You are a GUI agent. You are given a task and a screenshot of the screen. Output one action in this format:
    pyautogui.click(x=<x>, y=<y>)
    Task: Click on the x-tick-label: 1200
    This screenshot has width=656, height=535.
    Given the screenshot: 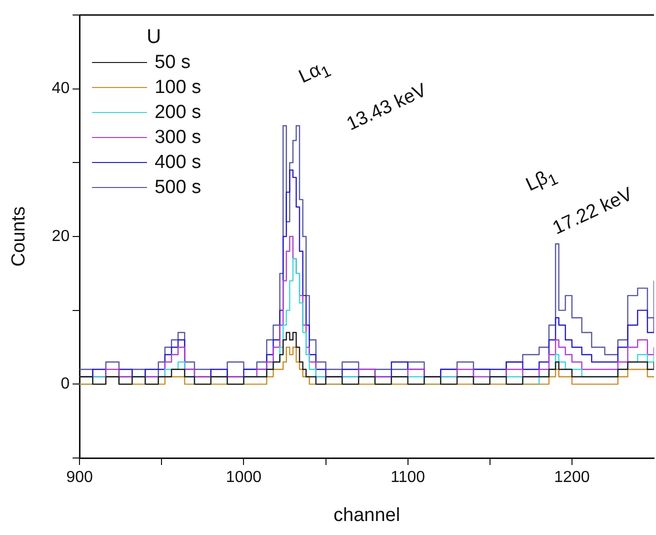 What is the action you would take?
    pyautogui.click(x=572, y=477)
    